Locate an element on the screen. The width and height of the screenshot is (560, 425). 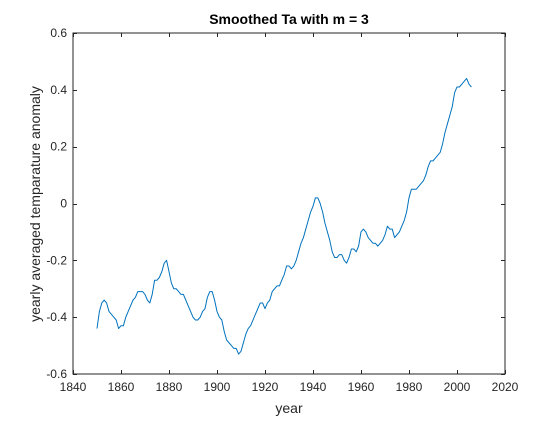
chart-title: Smoothed Ta with m = 3 is located at coordinates (289, 19).